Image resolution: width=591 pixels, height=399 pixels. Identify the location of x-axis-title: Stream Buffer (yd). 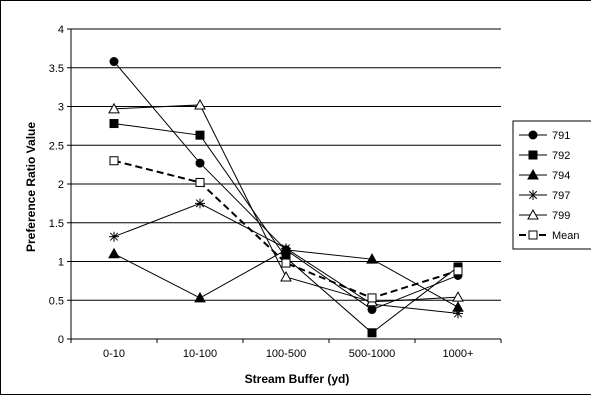
(297, 379).